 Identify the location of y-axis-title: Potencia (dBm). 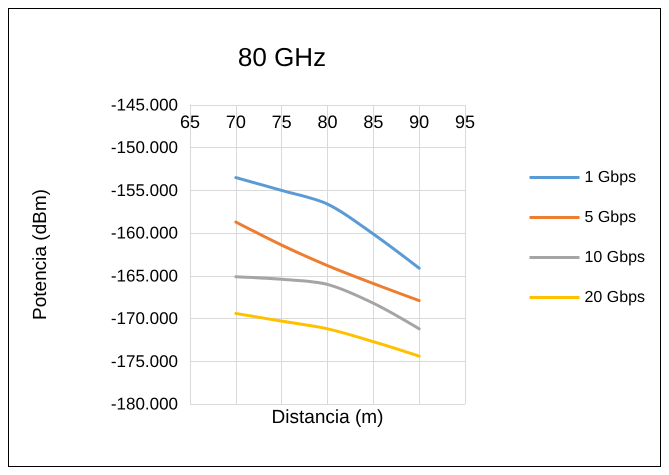
(40, 254).